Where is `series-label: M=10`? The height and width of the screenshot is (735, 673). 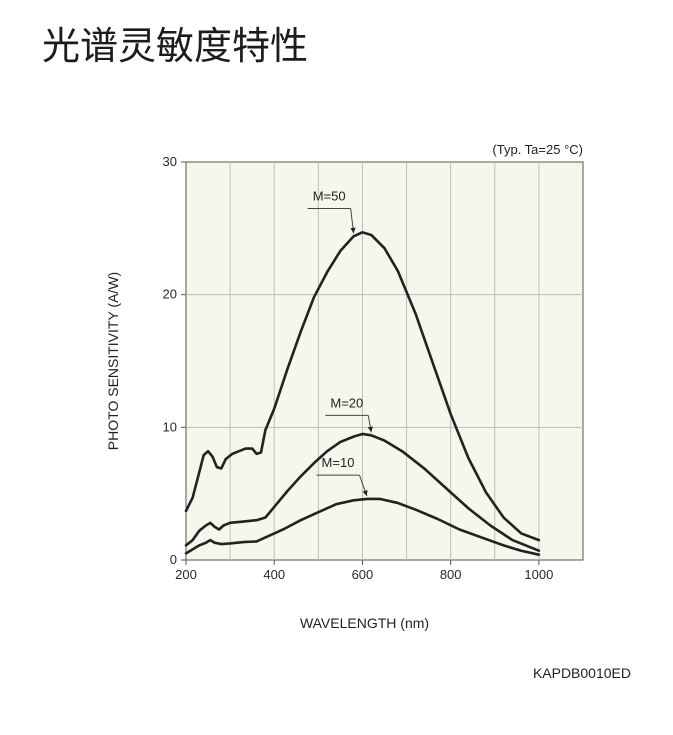 series-label: M=10 is located at coordinates (338, 462).